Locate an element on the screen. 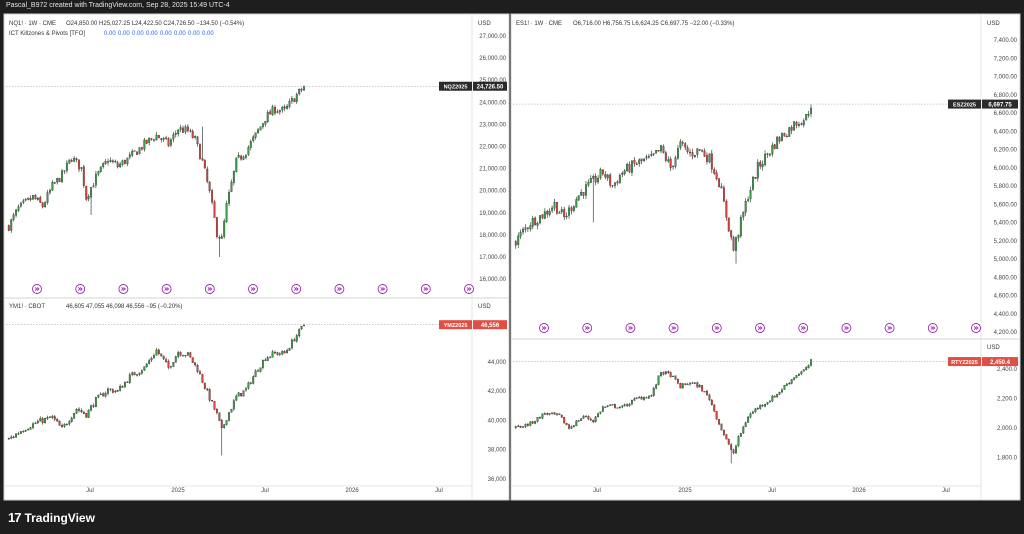  y-tick-label: 16,000.00 is located at coordinates (492, 280).